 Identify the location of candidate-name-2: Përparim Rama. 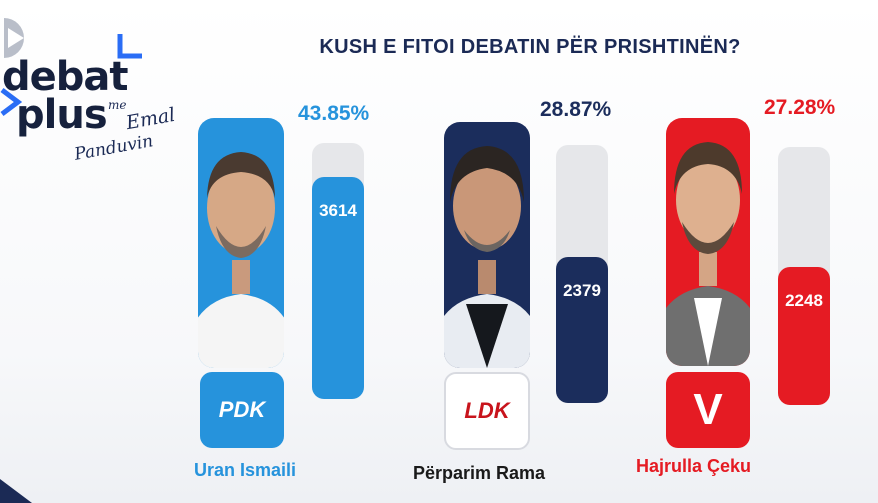
(479, 473).